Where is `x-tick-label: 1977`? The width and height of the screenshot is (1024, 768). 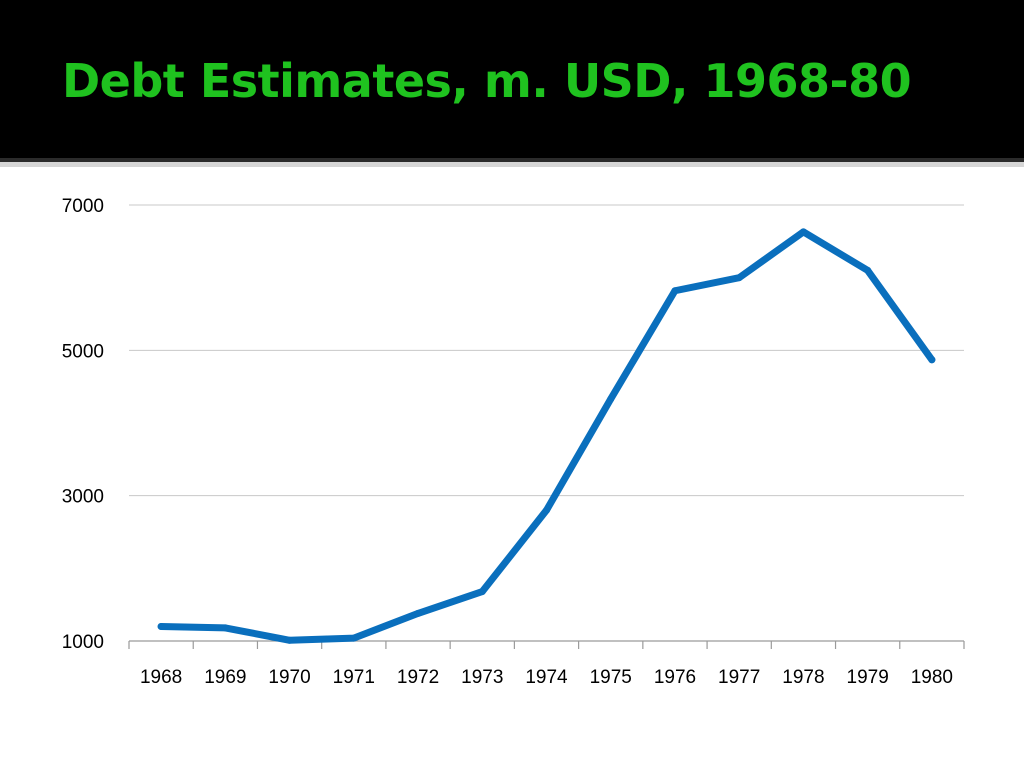 x-tick-label: 1977 is located at coordinates (739, 677).